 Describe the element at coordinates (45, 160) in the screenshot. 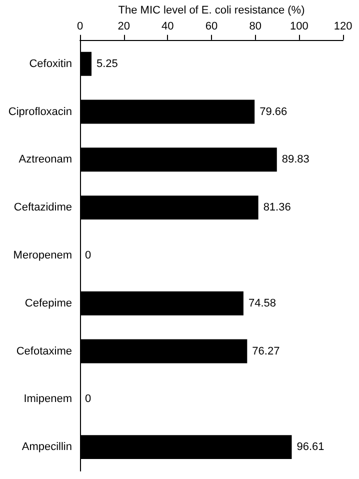

I see `y-tick-label: Aztreonam` at that location.